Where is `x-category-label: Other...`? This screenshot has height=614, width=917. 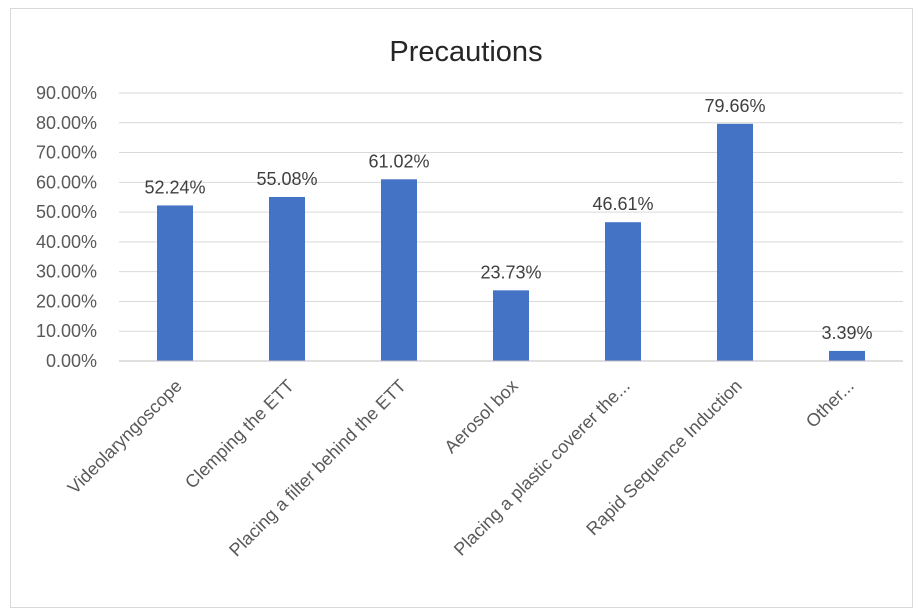
x-category-label: Other... is located at coordinates (830, 404).